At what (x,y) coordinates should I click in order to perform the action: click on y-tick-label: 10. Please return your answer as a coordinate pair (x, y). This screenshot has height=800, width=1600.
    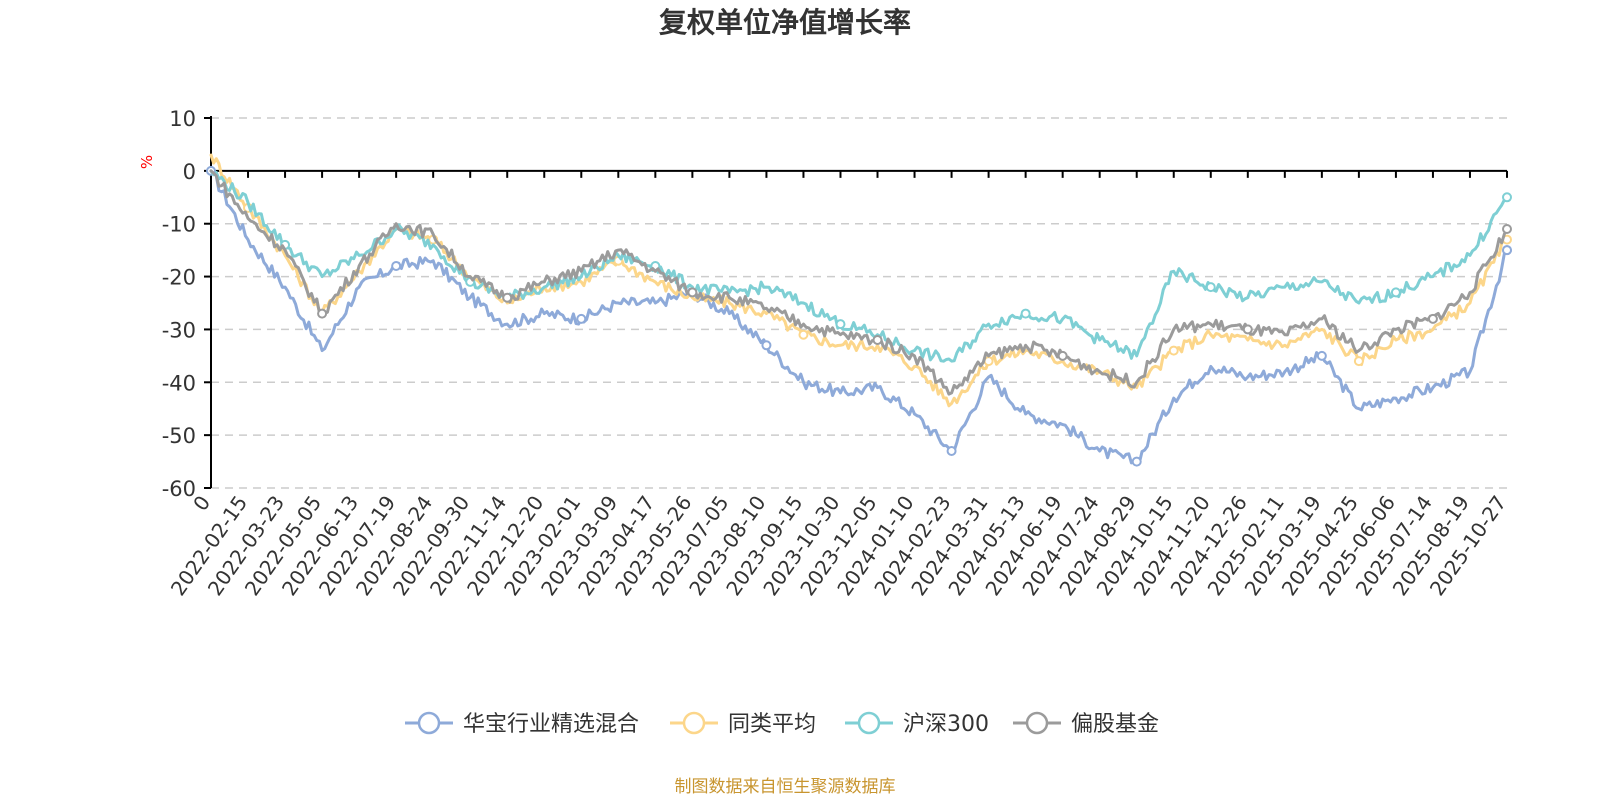
    Looking at the image, I should click on (182, 119).